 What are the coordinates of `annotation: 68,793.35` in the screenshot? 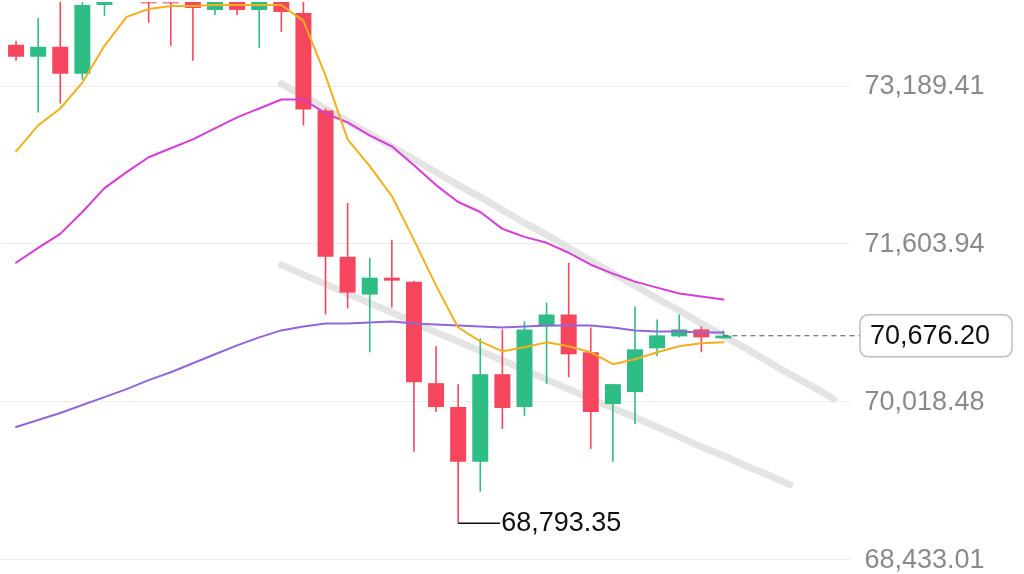 It's located at (561, 522).